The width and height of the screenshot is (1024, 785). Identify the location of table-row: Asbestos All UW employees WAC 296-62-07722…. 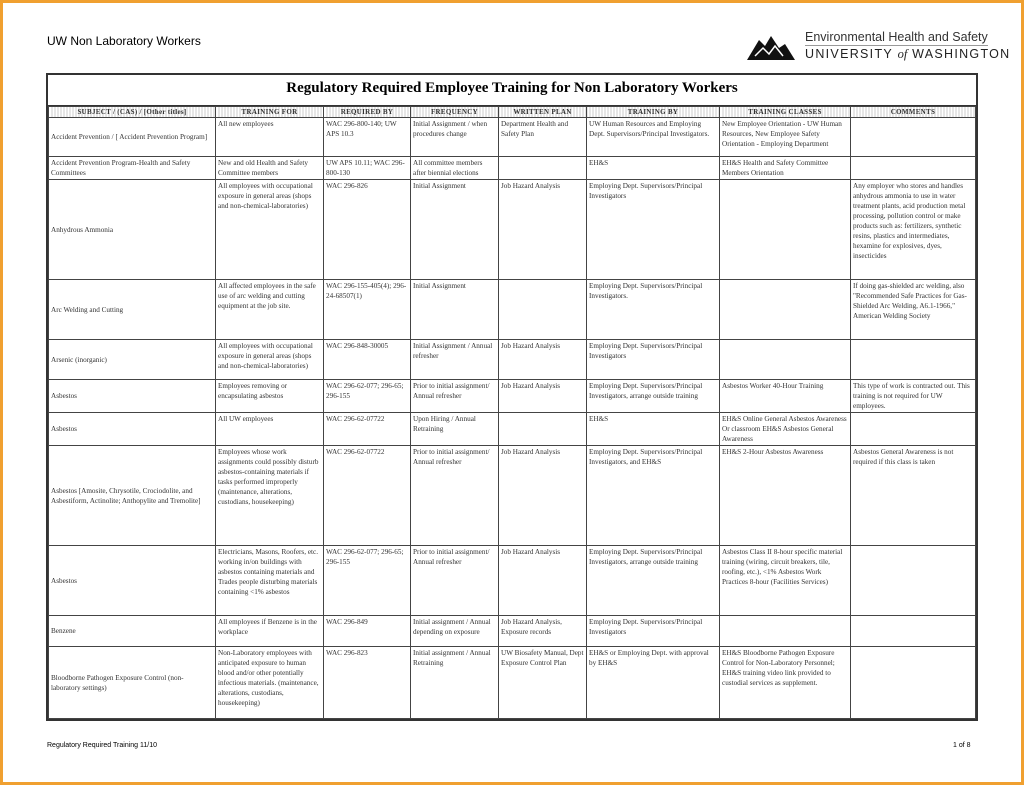
(512, 429).